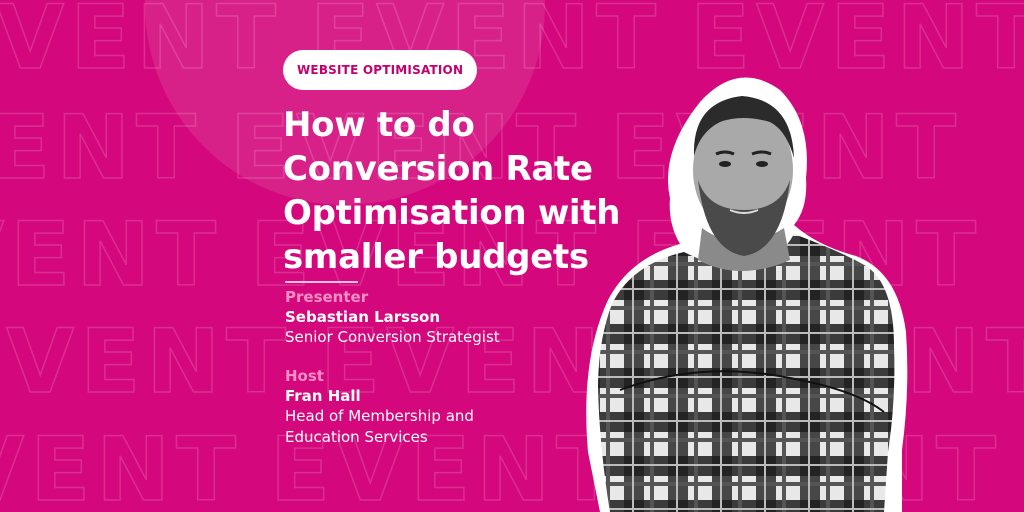  I want to click on watermark-row-1: EVENT, so click(141, 44).